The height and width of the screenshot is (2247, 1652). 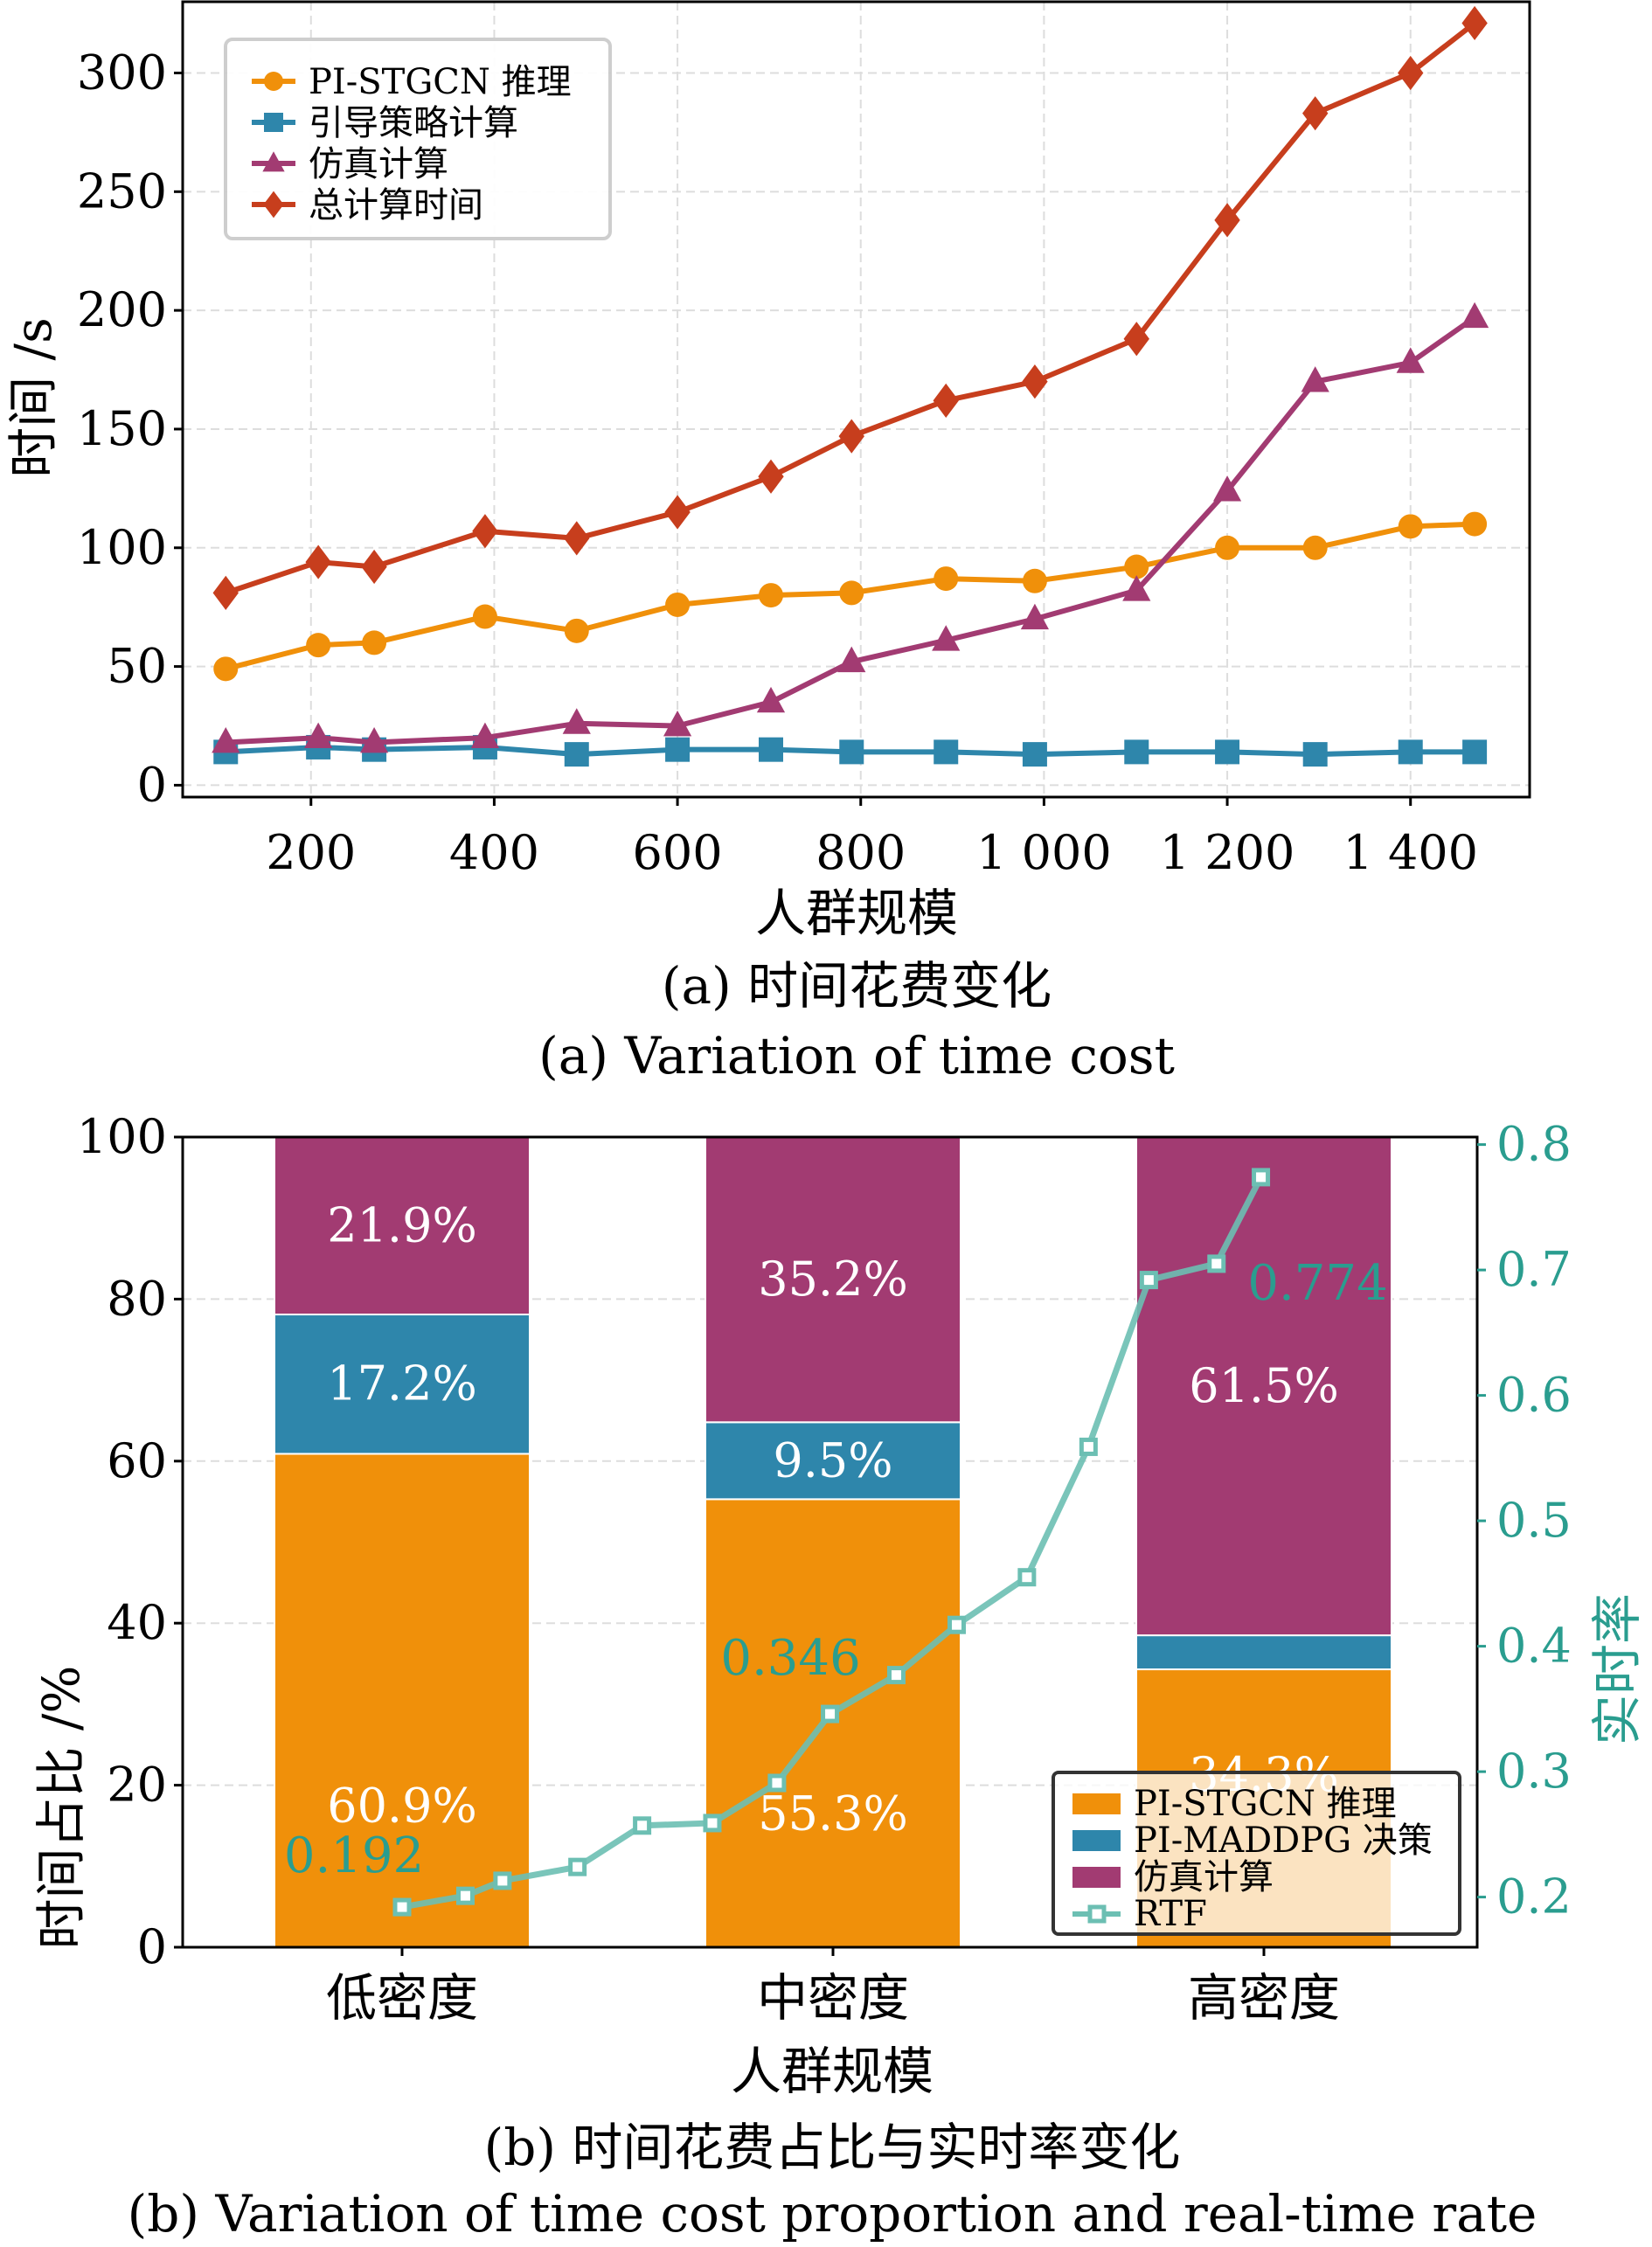 I want to click on ytick-label: 300, so click(x=122, y=72).